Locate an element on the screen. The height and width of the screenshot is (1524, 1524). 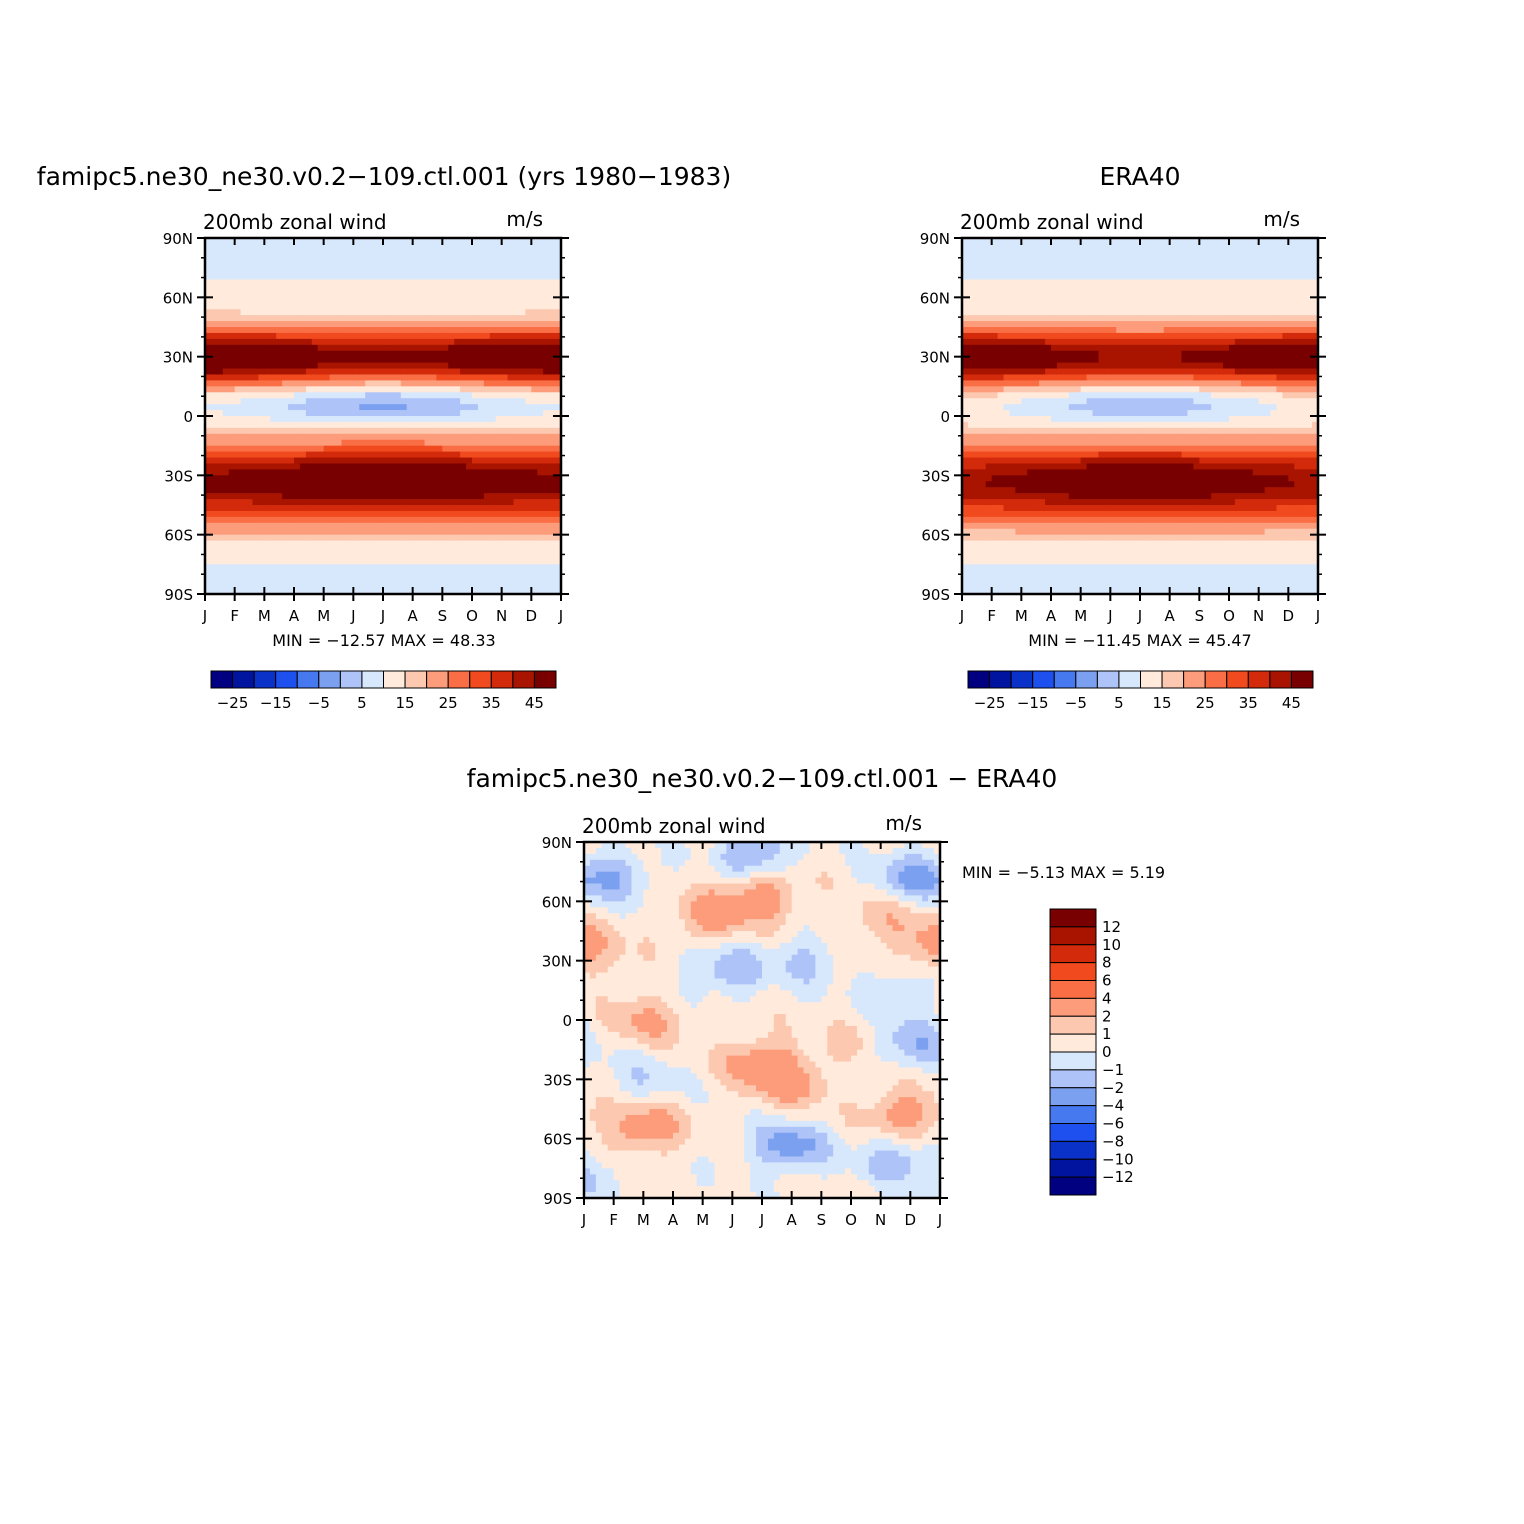
y-tick-label: 90S is located at coordinates (178, 595).